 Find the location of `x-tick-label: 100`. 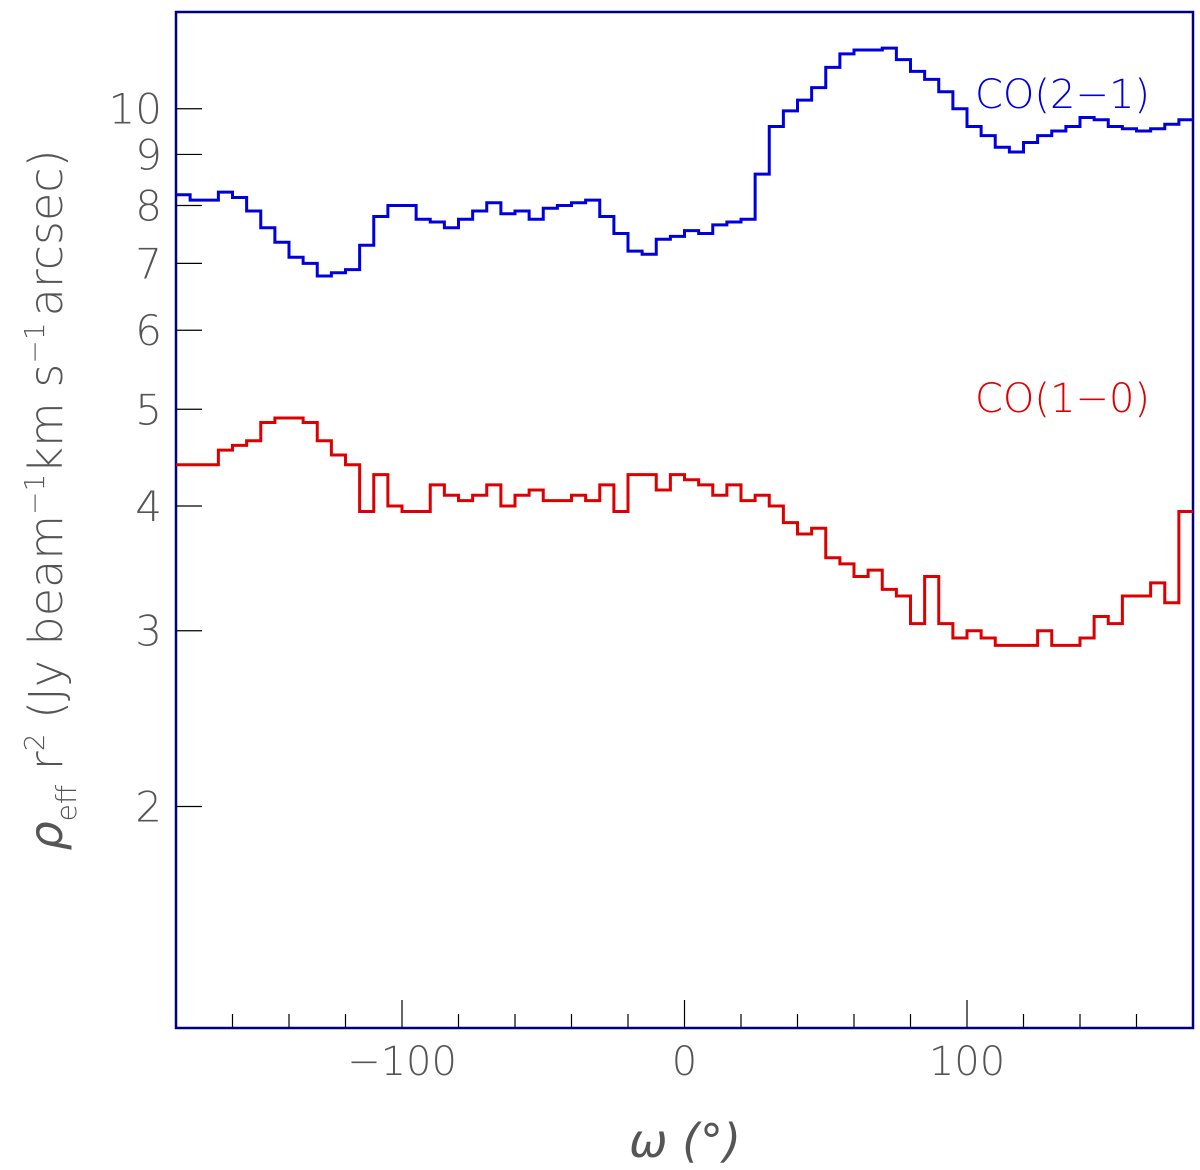

x-tick-label: 100 is located at coordinates (967, 1062).